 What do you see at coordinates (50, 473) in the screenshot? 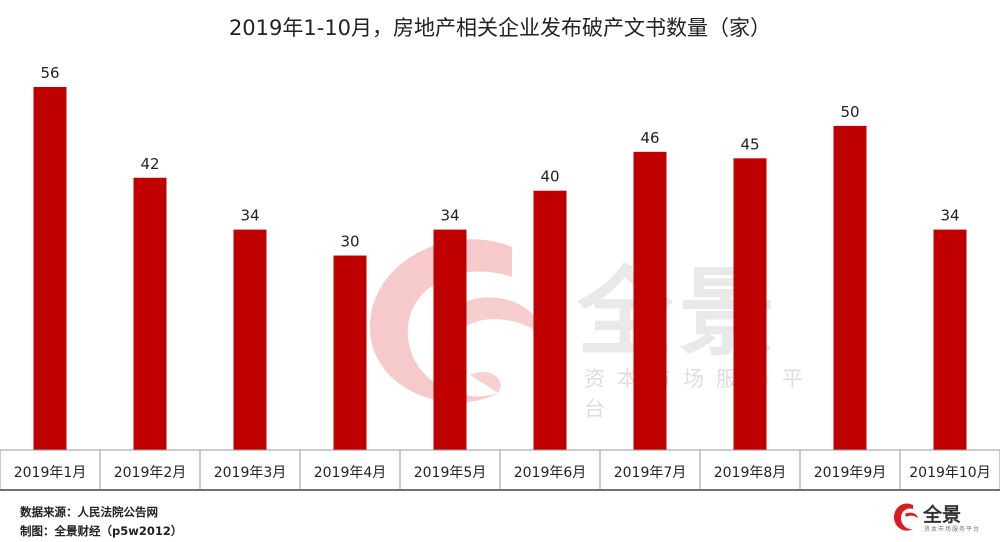
I see `x-tick-label-1: 2019年1月` at bounding box center [50, 473].